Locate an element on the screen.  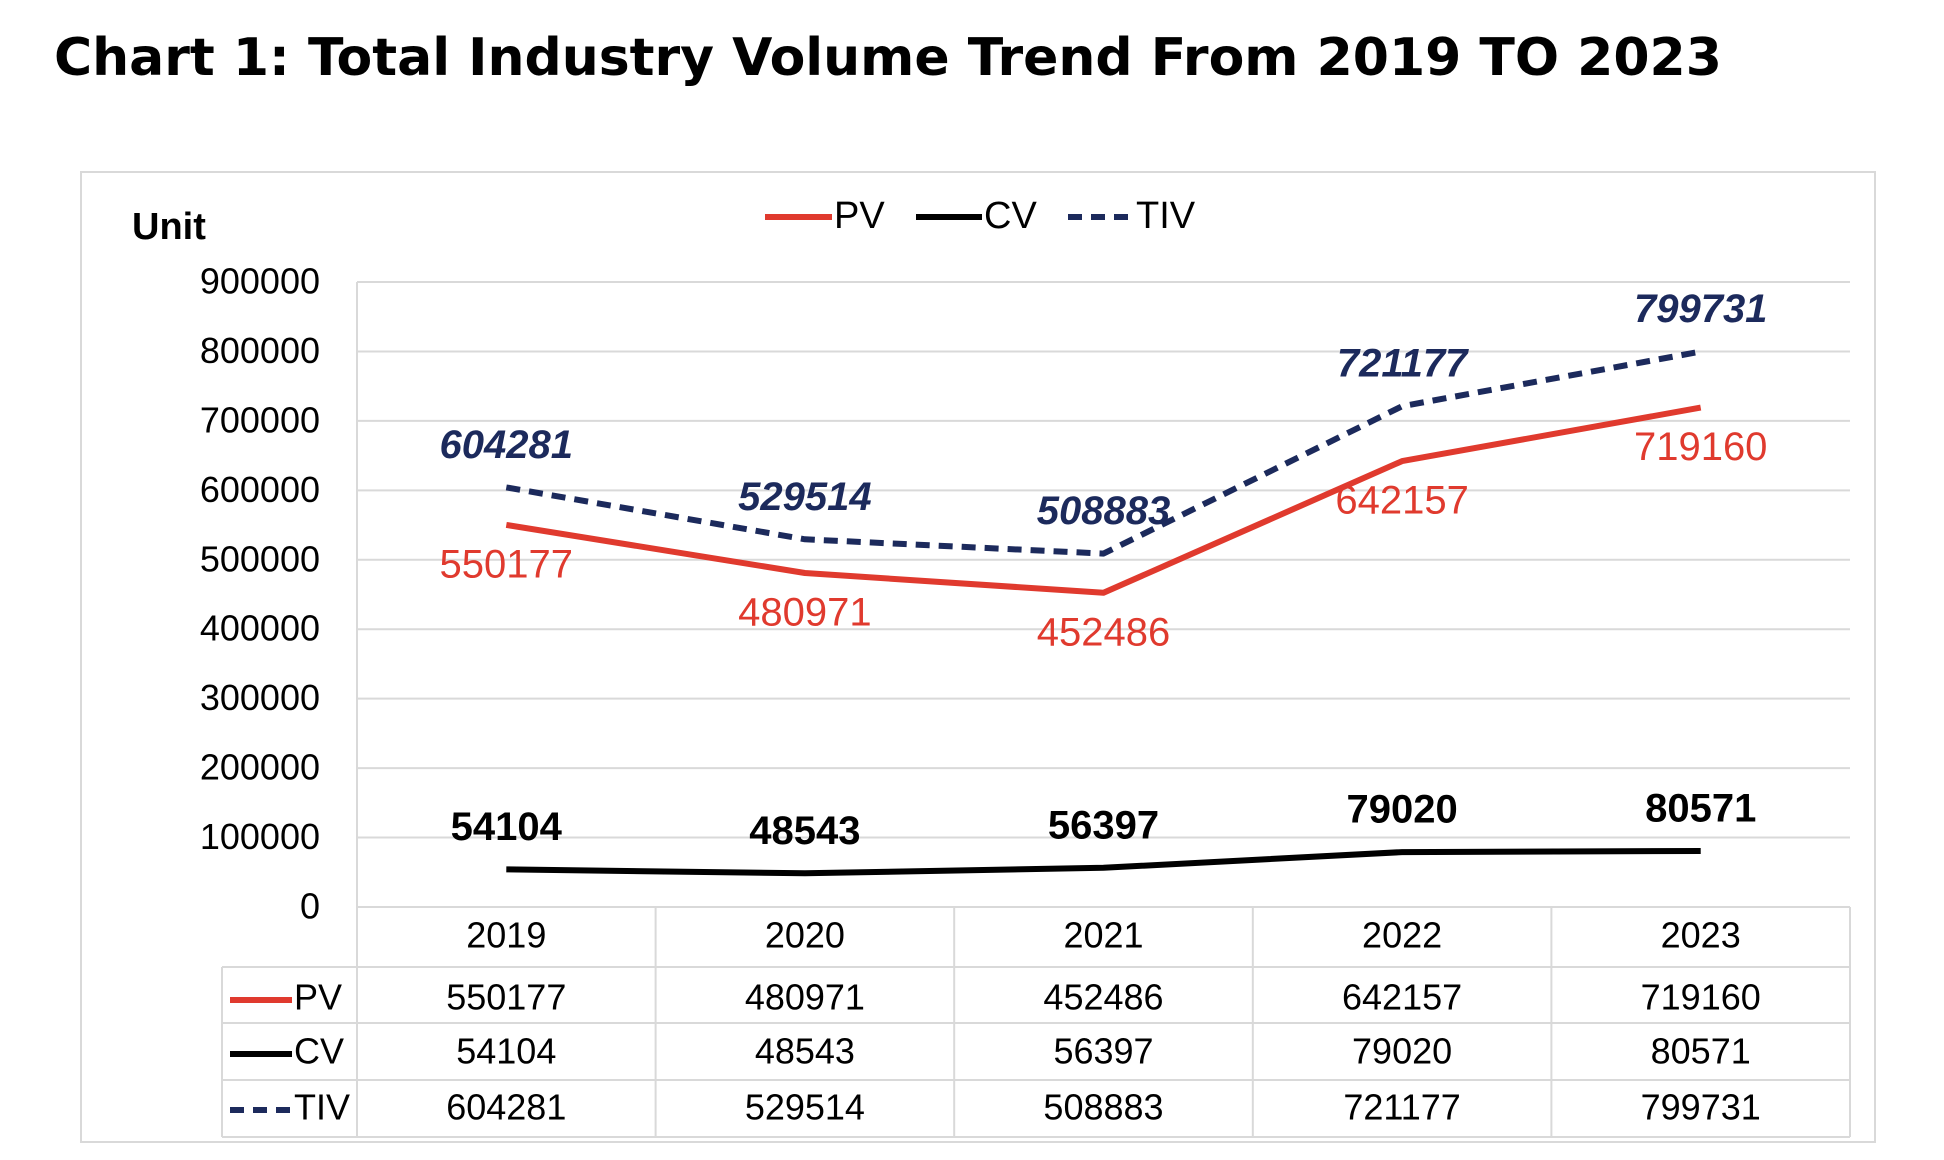
table-cell: 642157 is located at coordinates (1402, 997).